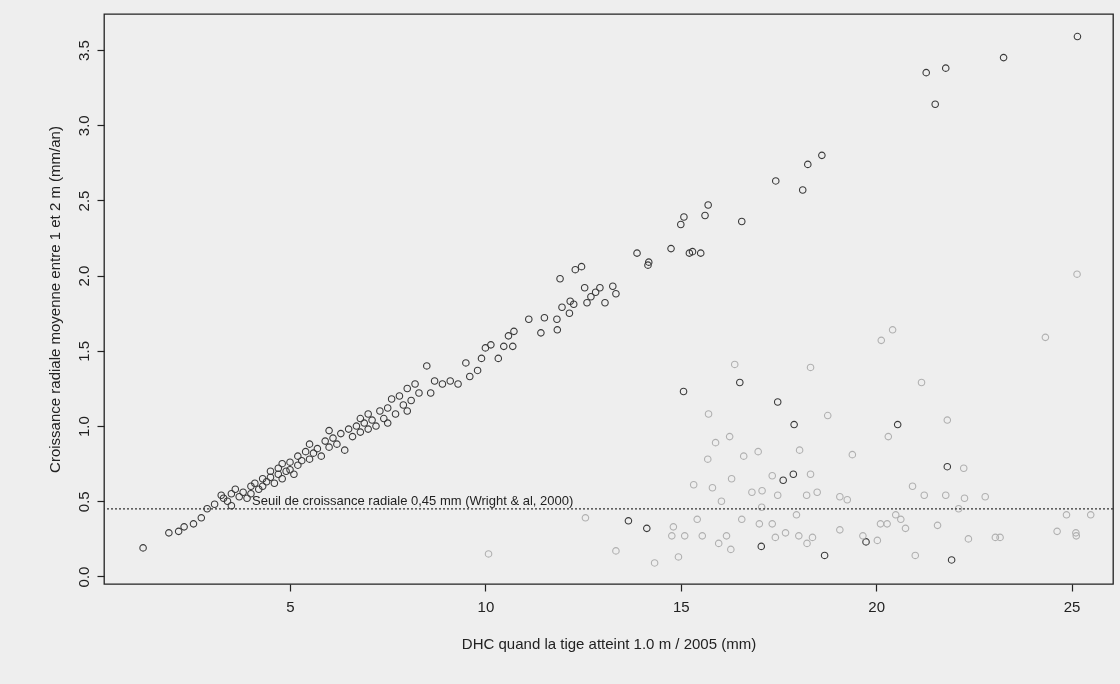  I want to click on y-tick-label: 2.5, so click(83, 201).